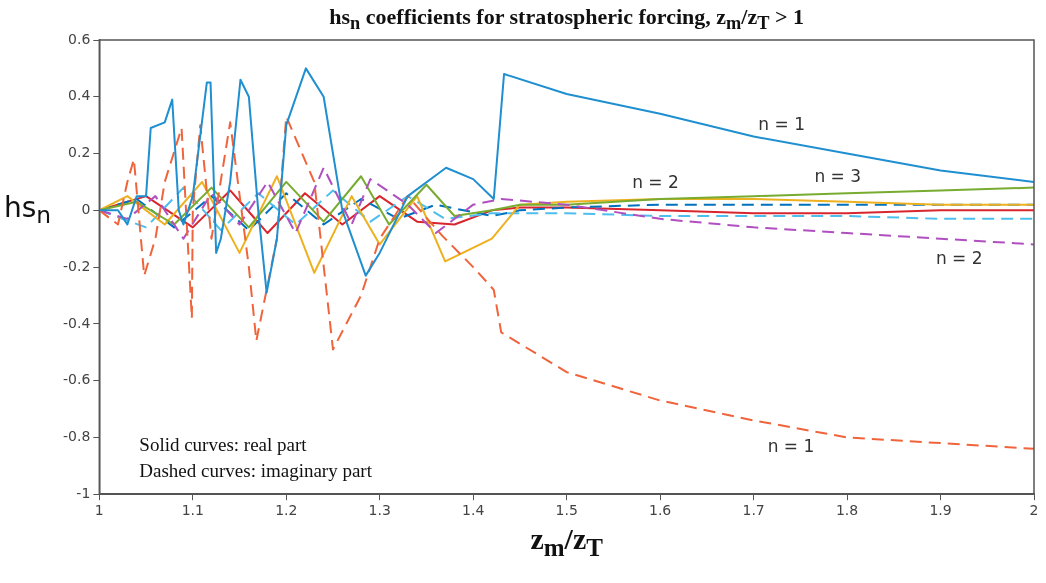 This screenshot has width=1046, height=583. I want to click on y-tick-label: -0.4, so click(76, 322).